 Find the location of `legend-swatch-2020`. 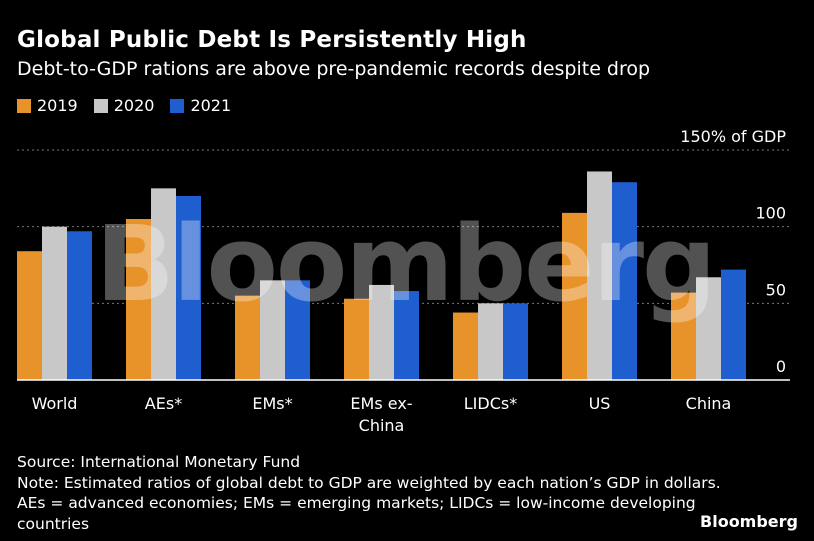

legend-swatch-2020 is located at coordinates (100, 105).